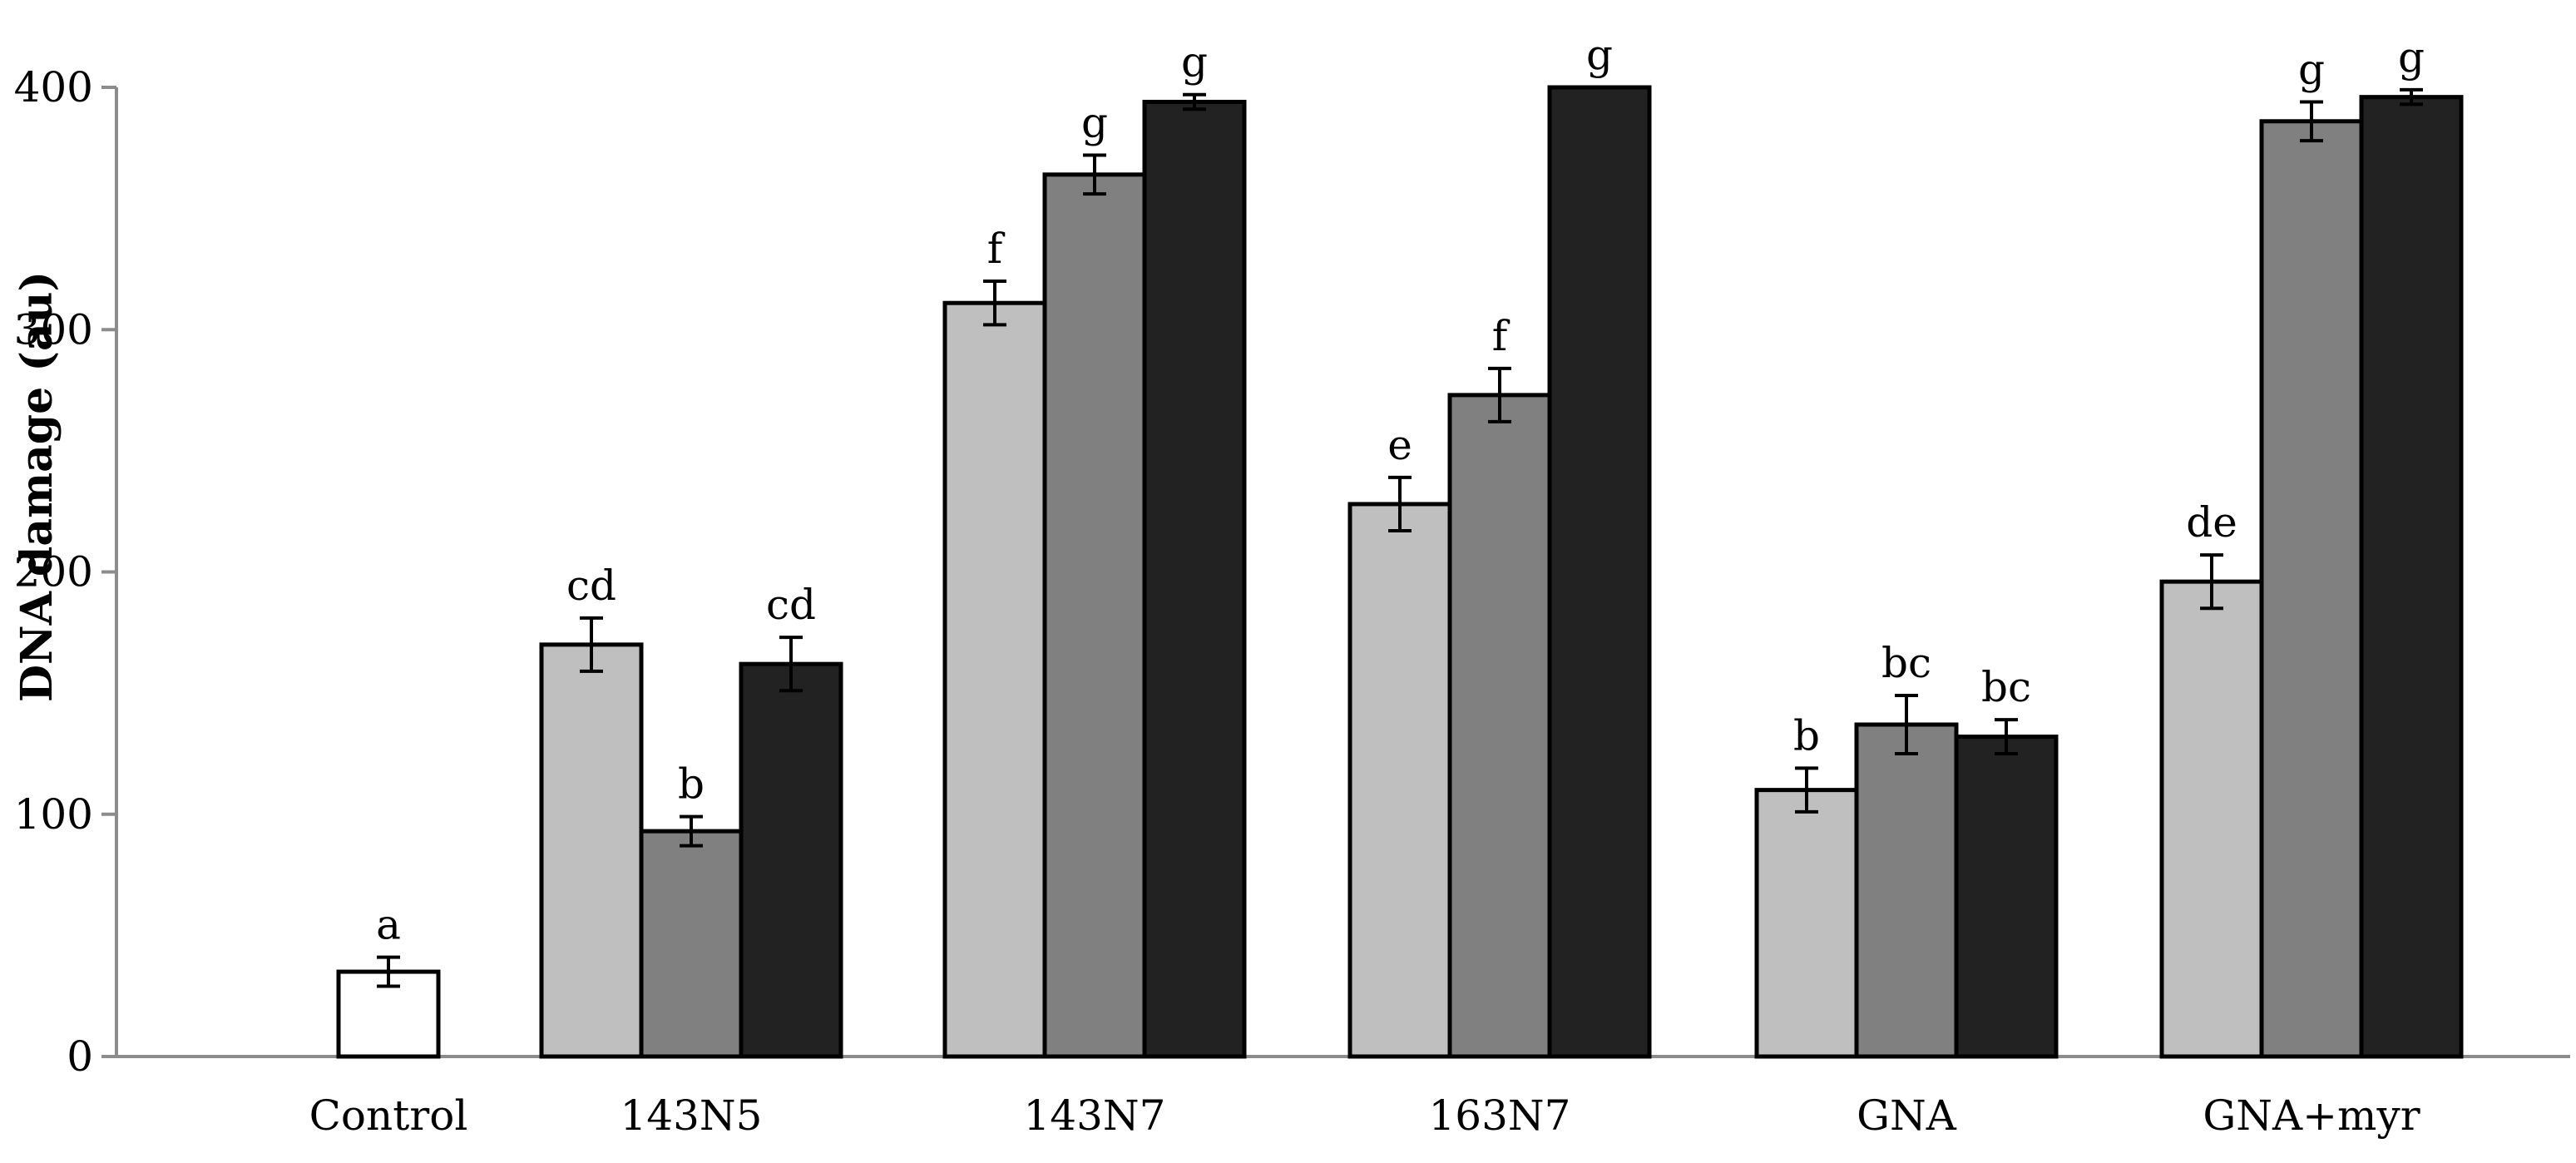  What do you see at coordinates (2311, 589) in the screenshot?
I see `bar-GNA+myr-2` at bounding box center [2311, 589].